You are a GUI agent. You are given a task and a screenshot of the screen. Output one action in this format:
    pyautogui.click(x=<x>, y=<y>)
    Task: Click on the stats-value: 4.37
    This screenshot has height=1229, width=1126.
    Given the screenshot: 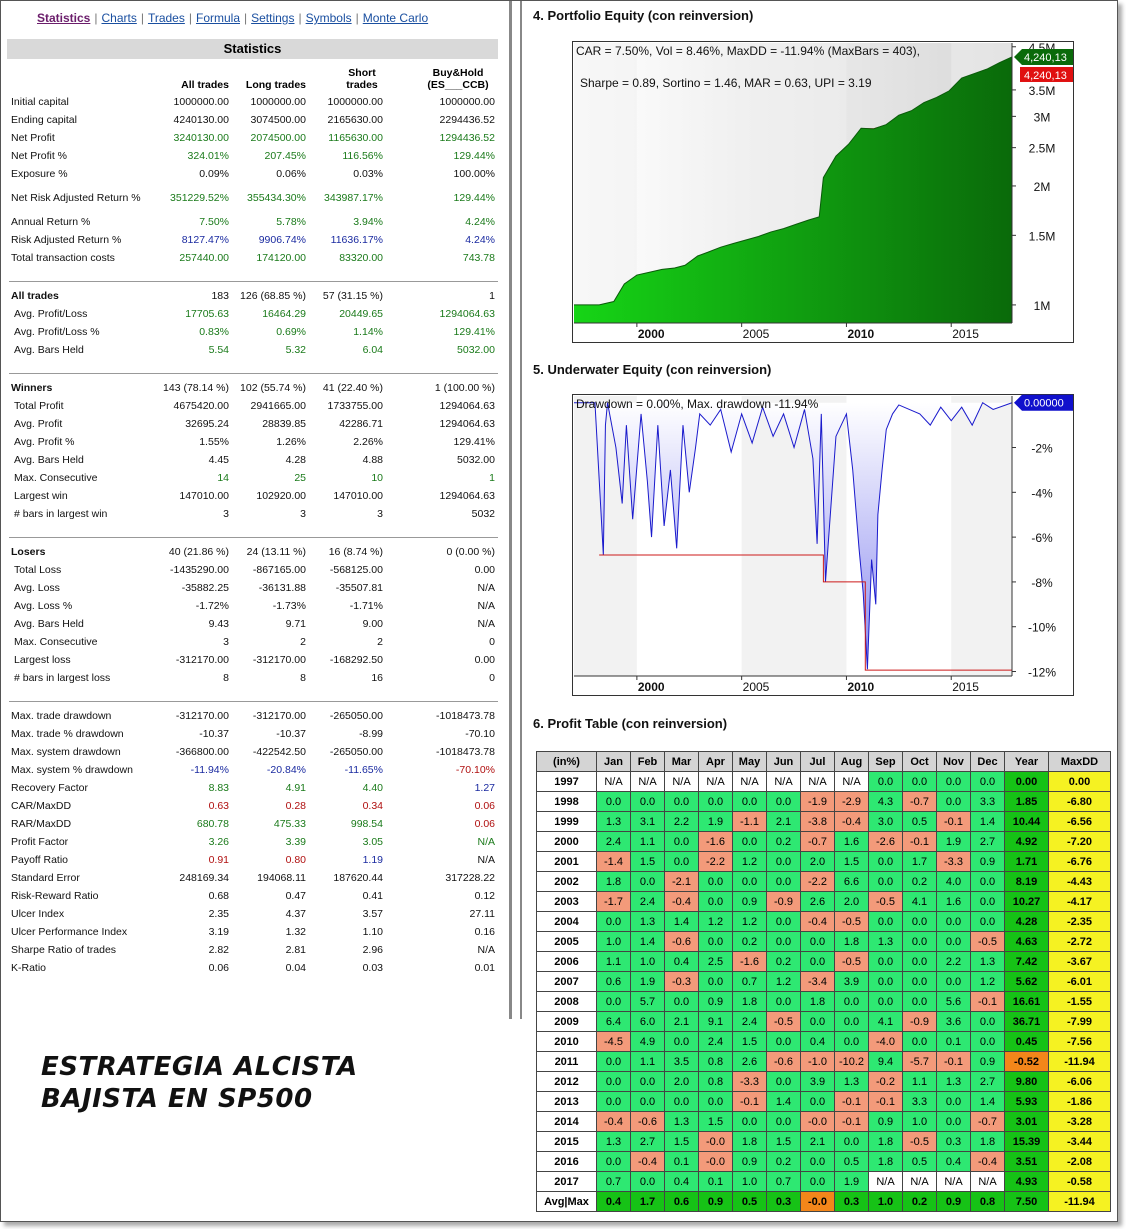 What is the action you would take?
    pyautogui.click(x=295, y=914)
    